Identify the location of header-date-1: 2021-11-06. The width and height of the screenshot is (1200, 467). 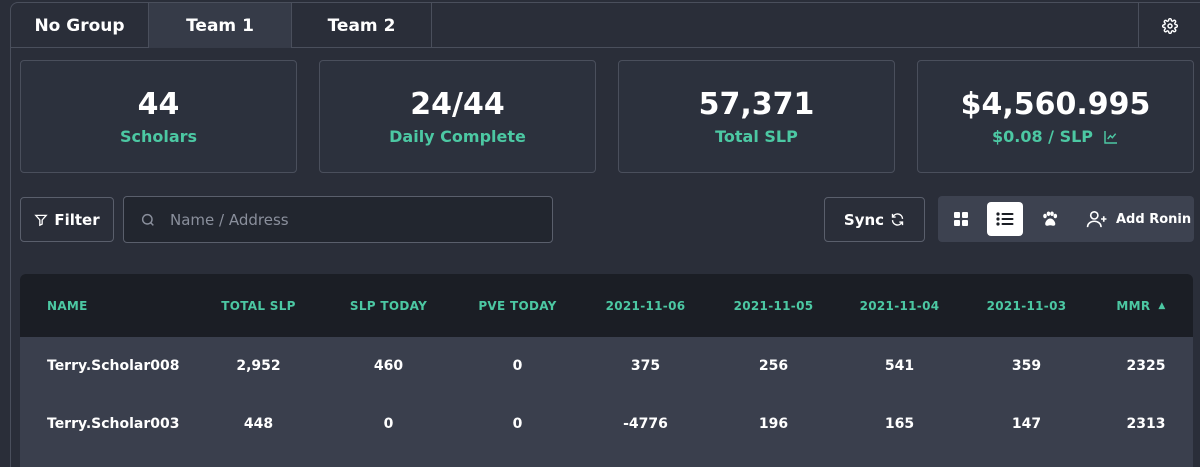
(645, 305).